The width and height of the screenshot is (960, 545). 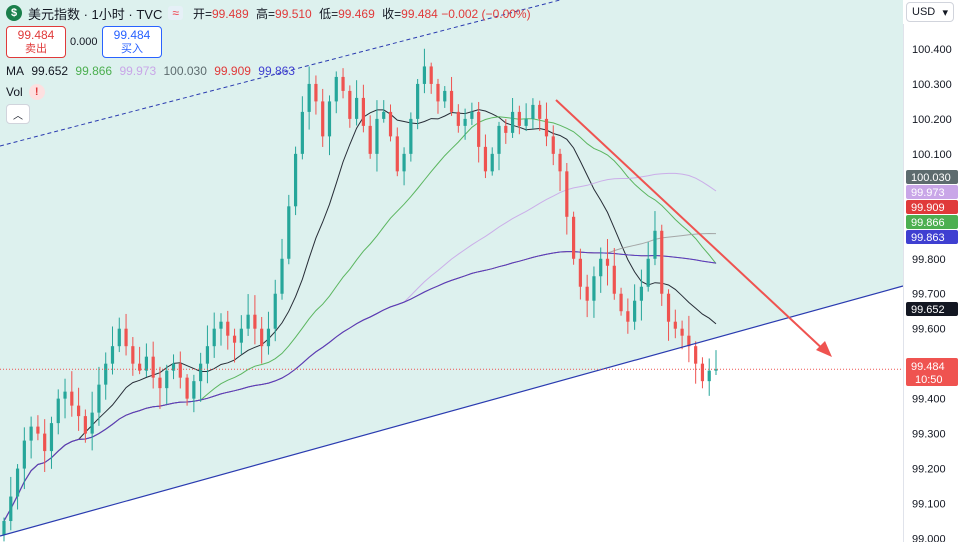 I want to click on spread-value: 0.000, so click(x=84, y=42).